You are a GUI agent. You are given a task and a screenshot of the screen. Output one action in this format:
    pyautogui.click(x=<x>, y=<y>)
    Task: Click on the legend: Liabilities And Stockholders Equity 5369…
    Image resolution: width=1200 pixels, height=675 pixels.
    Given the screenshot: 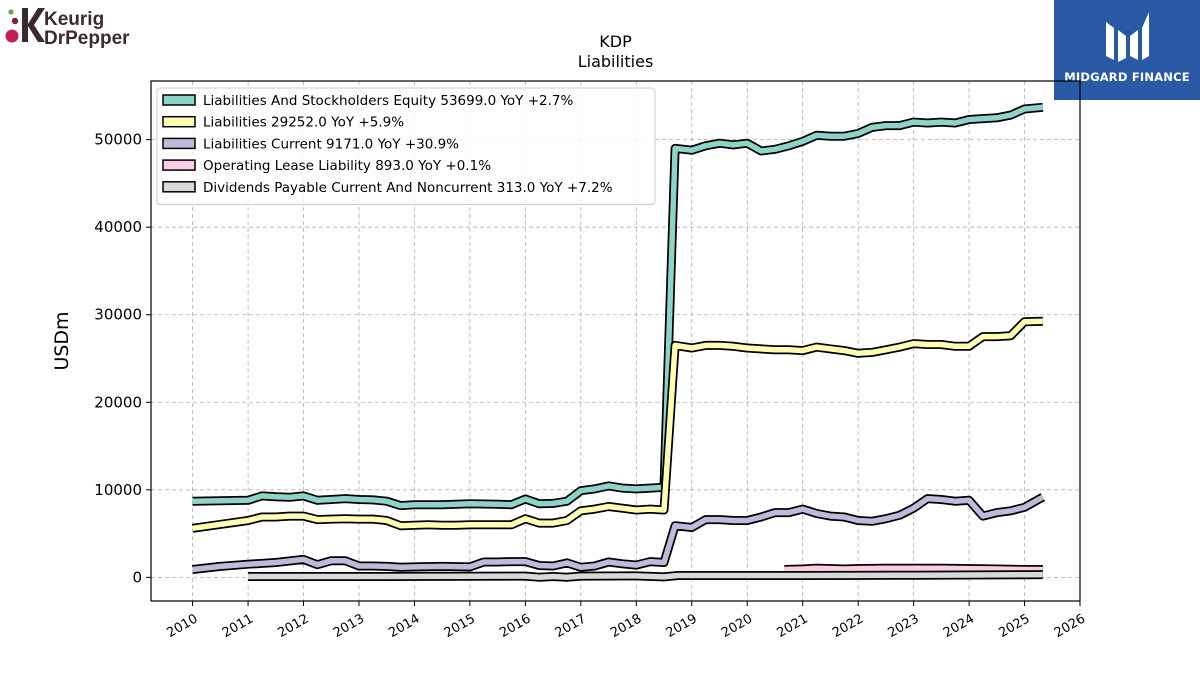 What is the action you would take?
    pyautogui.click(x=406, y=146)
    